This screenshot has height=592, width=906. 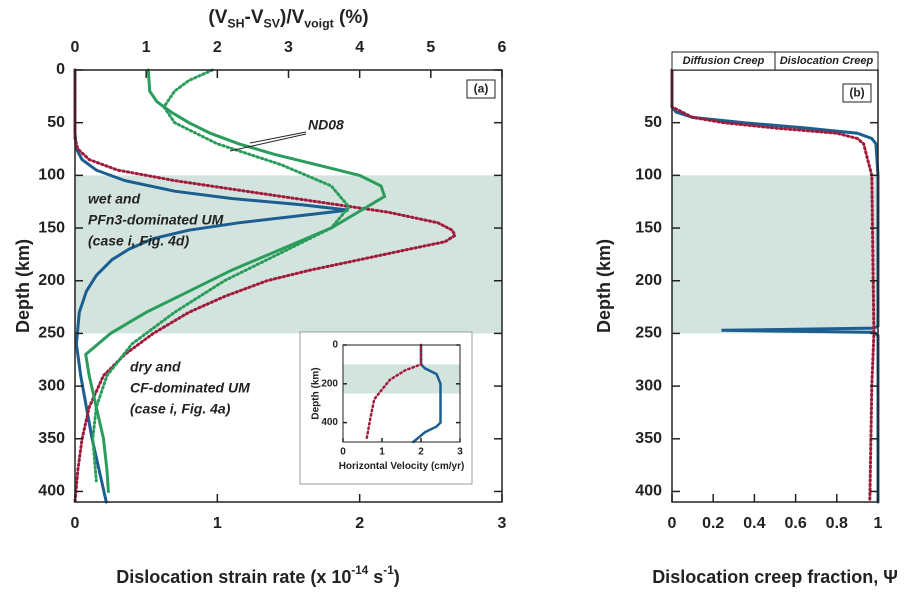 What do you see at coordinates (288, 47) in the screenshot?
I see `x2-tick-label: 3` at bounding box center [288, 47].